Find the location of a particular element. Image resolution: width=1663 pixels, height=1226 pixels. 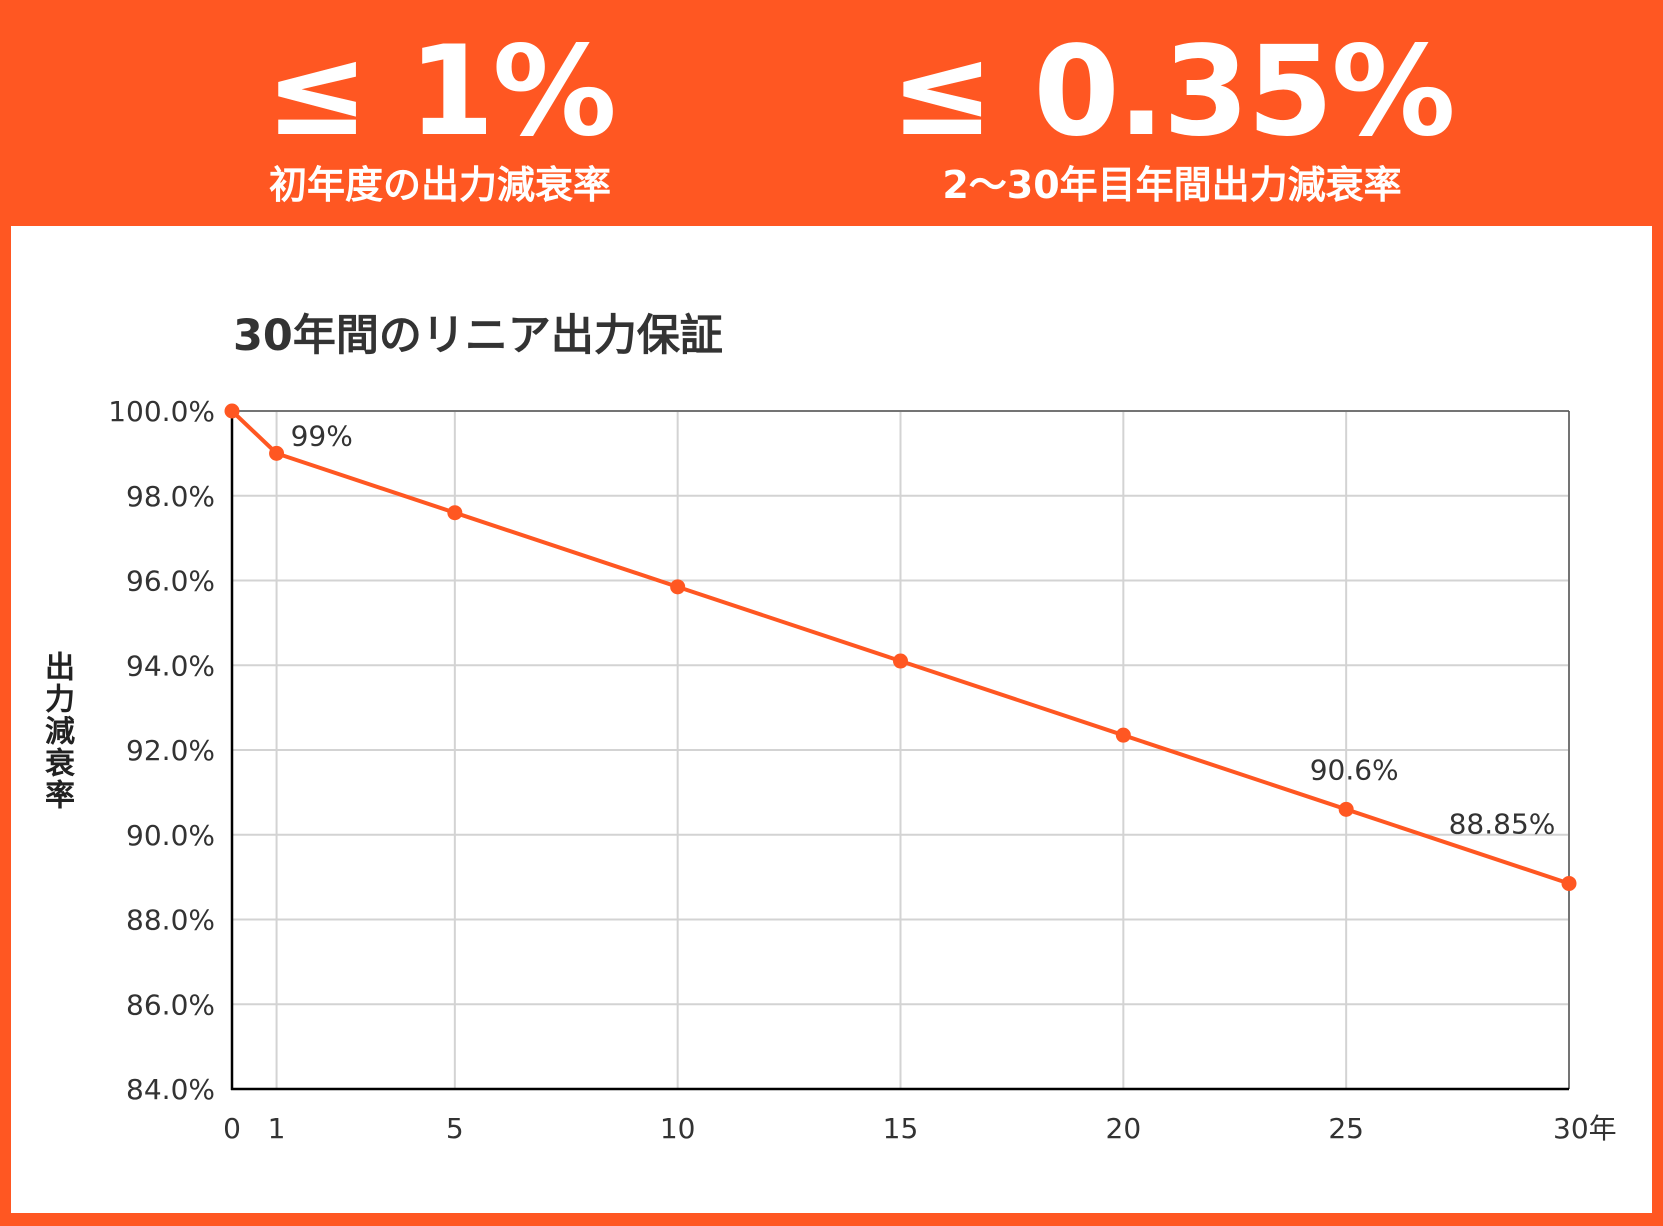

y-tick-label: 86.0% is located at coordinates (170, 1004).